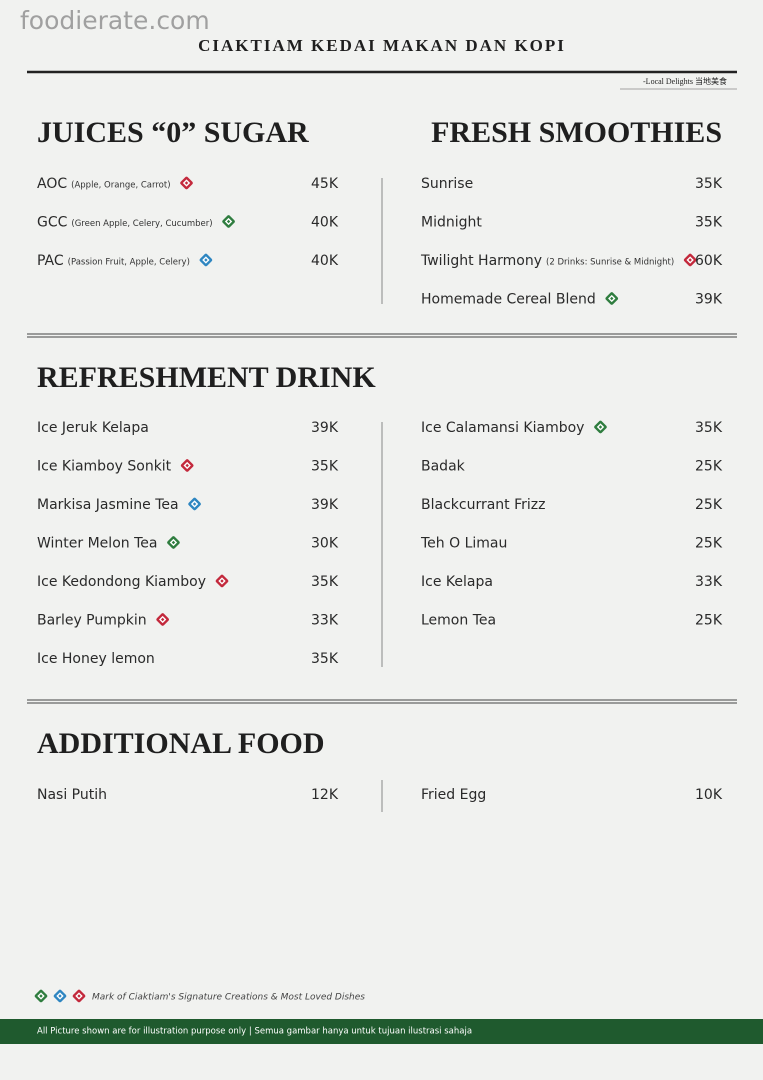 The width and height of the screenshot is (763, 1080). What do you see at coordinates (481, 261) in the screenshot?
I see `item-name: Twilight Harmony` at bounding box center [481, 261].